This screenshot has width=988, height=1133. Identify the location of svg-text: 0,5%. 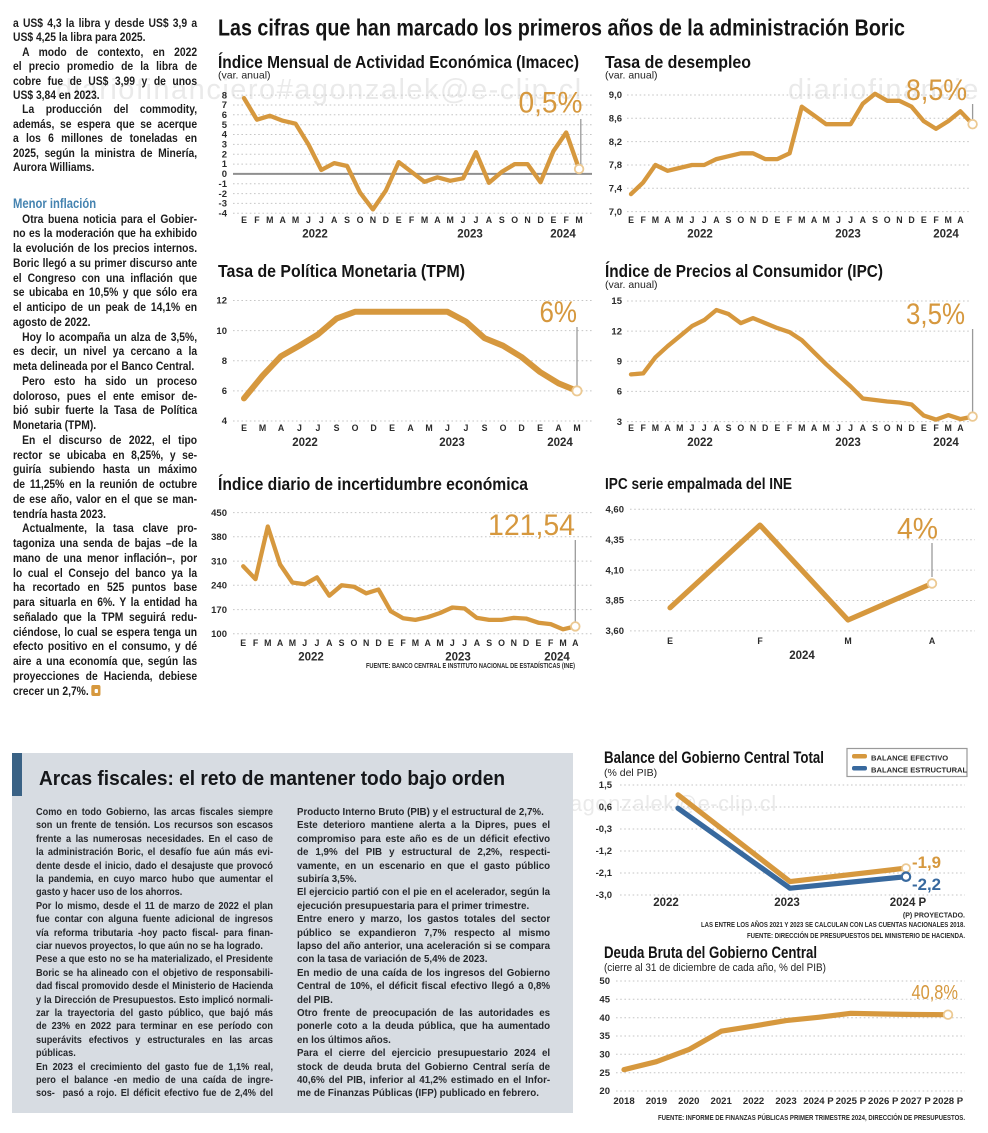
(551, 103).